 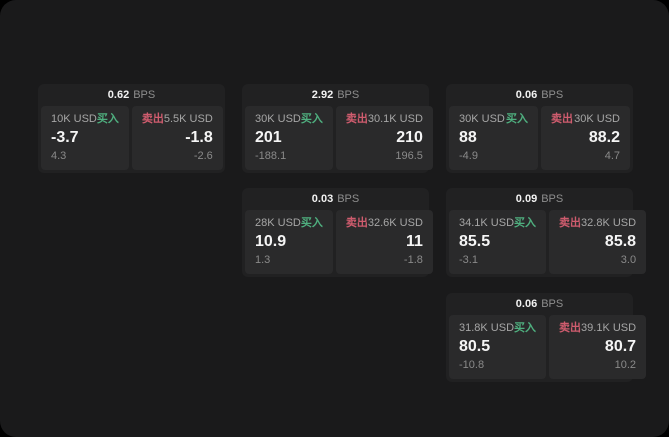 I want to click on buy-amount: 28K USD, so click(x=278, y=223).